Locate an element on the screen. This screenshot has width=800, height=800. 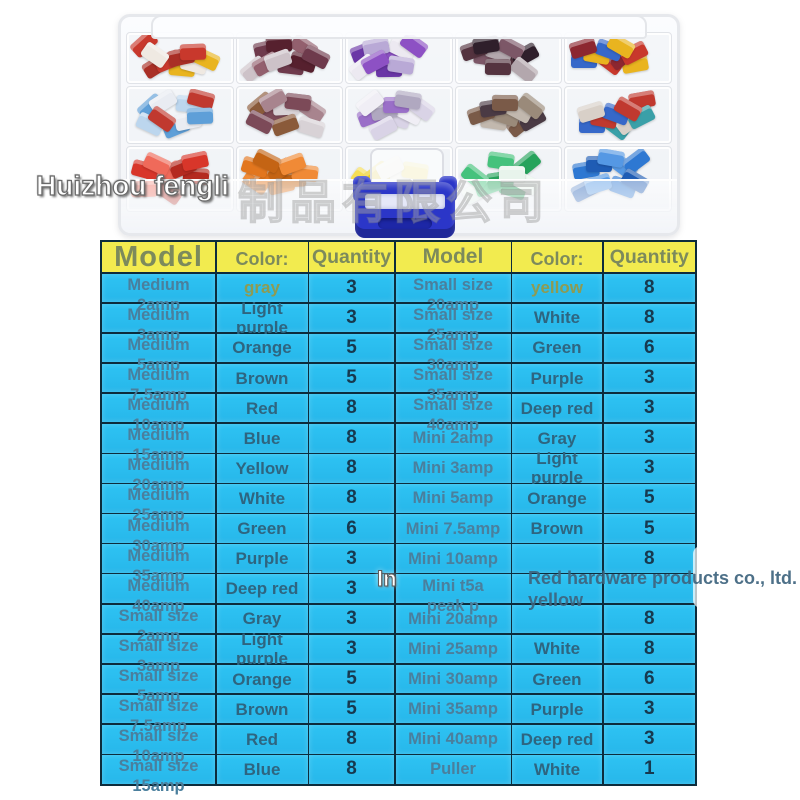
model-cell: Medium 20amp is located at coordinates (158, 474).